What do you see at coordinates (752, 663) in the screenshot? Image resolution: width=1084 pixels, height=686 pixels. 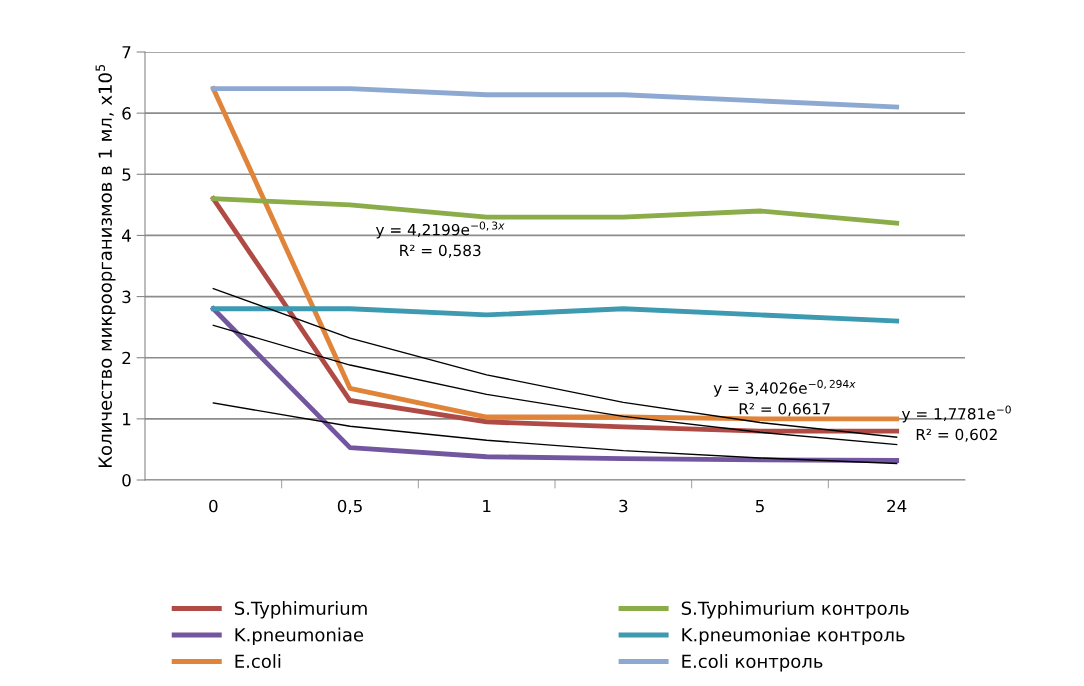 I see `legend-label: E.coli контроль` at bounding box center [752, 663].